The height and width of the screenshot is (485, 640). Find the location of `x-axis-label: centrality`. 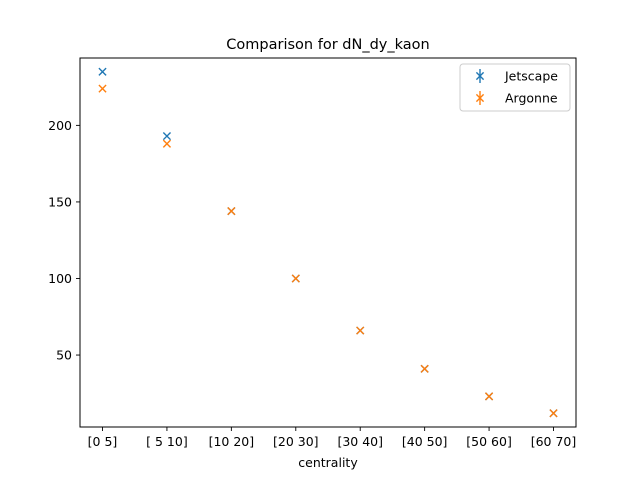

x-axis-label: centrality is located at coordinates (328, 462).